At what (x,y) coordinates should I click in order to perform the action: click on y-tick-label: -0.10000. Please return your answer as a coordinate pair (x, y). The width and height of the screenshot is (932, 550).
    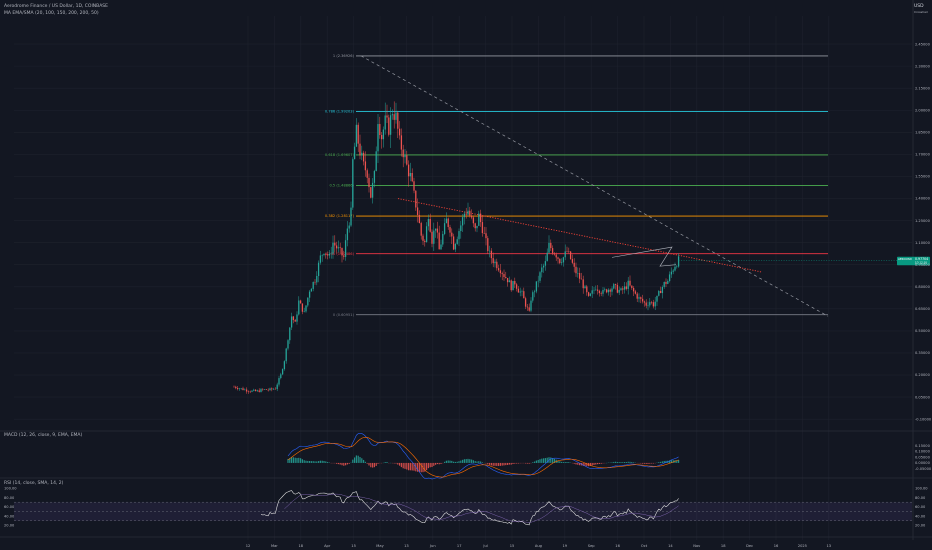
    Looking at the image, I should click on (923, 419).